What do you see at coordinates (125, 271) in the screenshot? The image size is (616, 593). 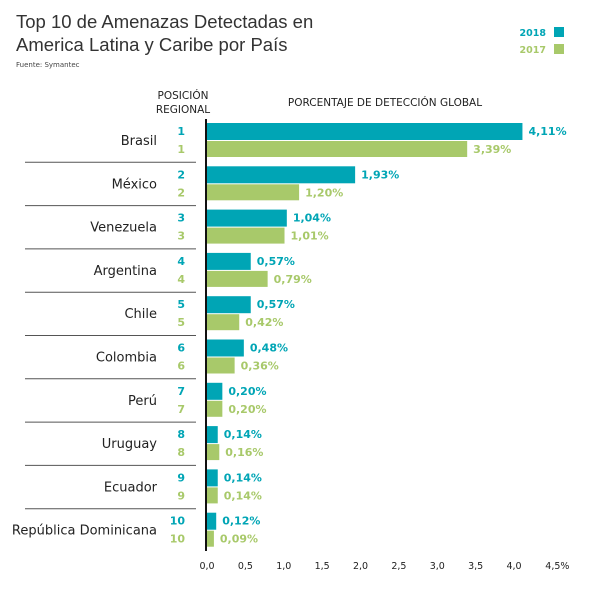 I see `category-label: Argentina` at bounding box center [125, 271].